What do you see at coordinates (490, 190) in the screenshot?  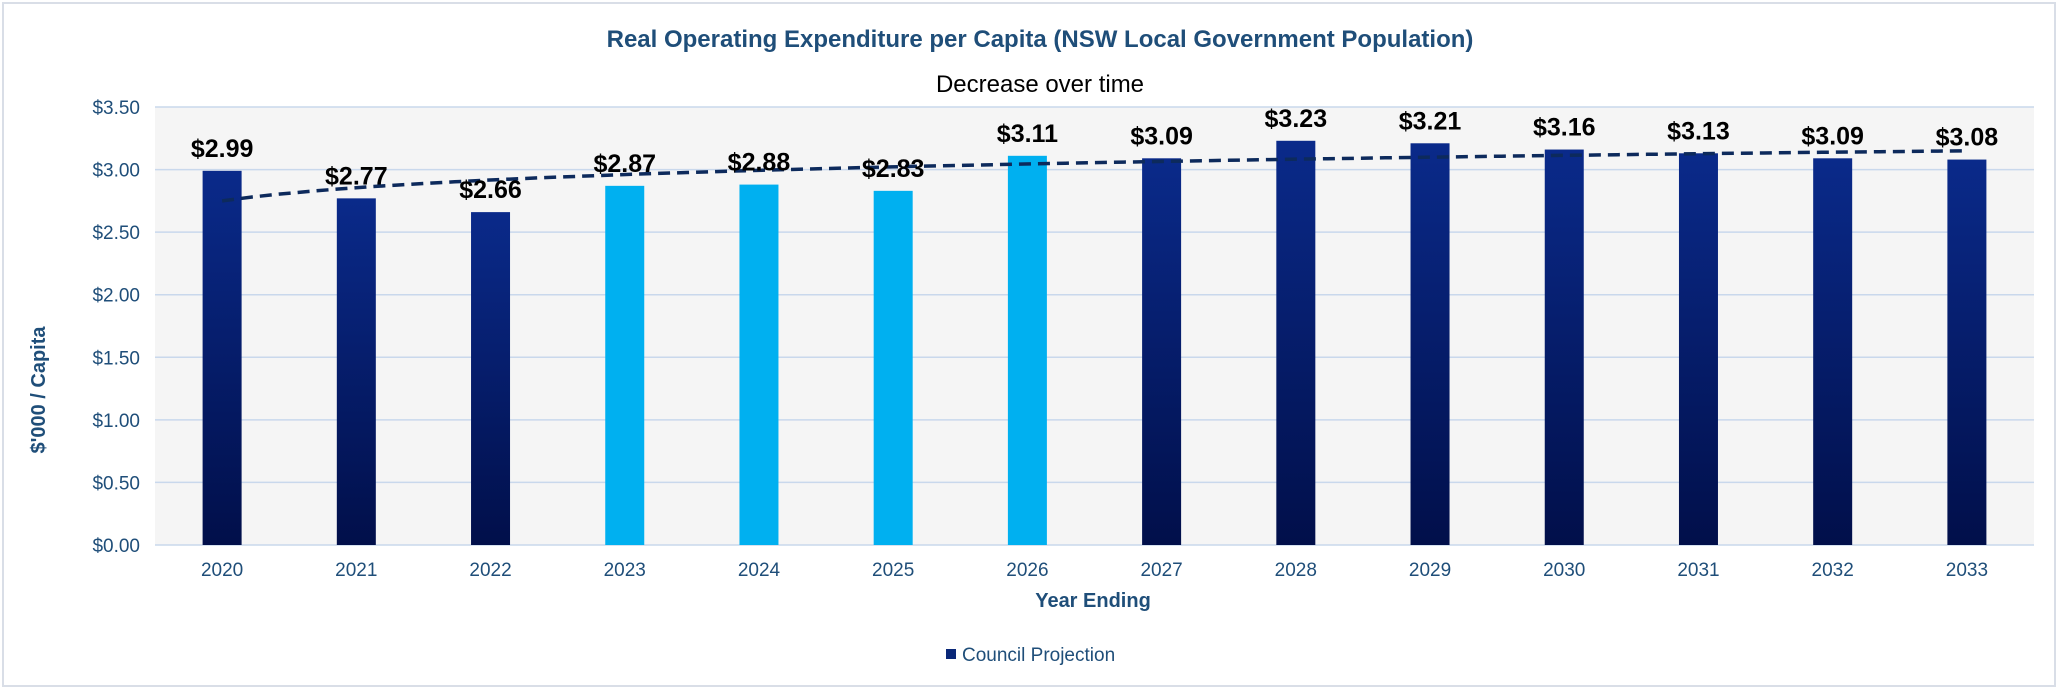 I see `data-label-2022: $2.66` at bounding box center [490, 190].